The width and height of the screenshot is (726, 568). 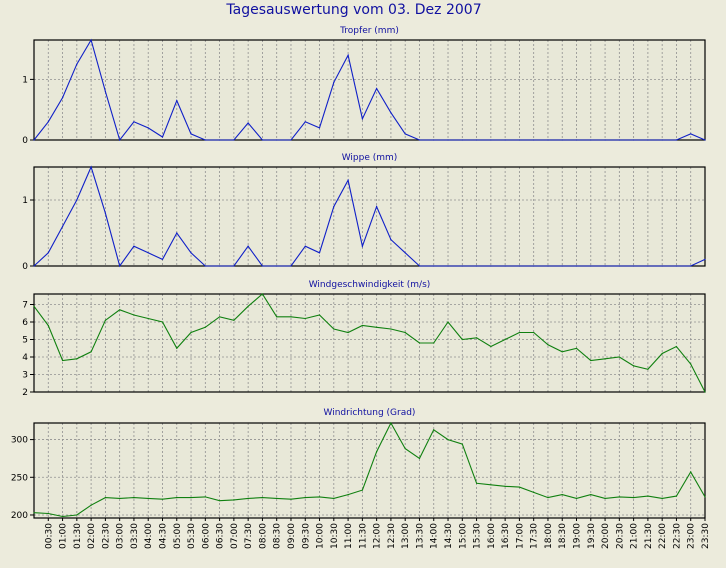 What do you see at coordinates (64, 536) in the screenshot?
I see `x-tick-label: 01:00` at bounding box center [64, 536].